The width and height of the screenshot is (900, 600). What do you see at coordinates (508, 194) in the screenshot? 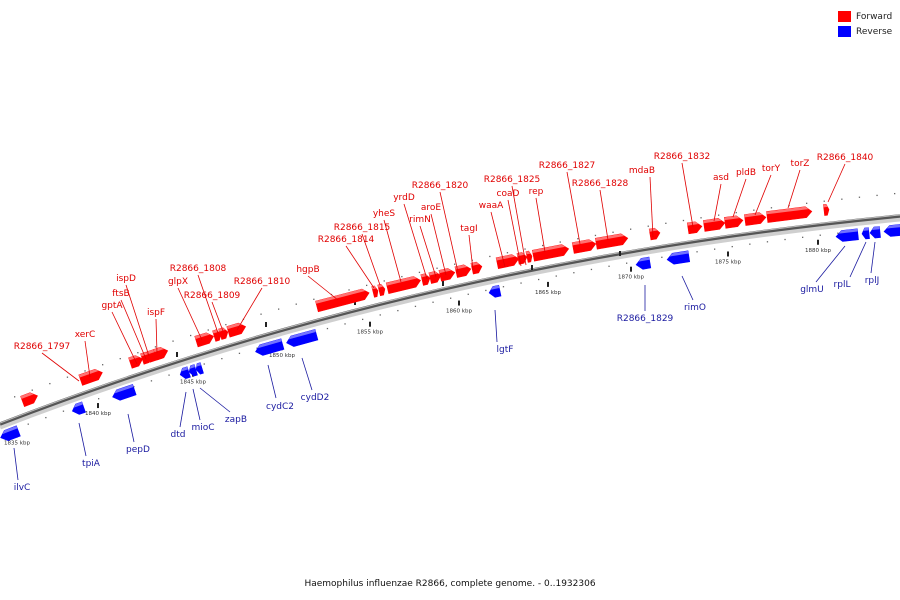
I see `gene-label: coaD` at bounding box center [508, 194].